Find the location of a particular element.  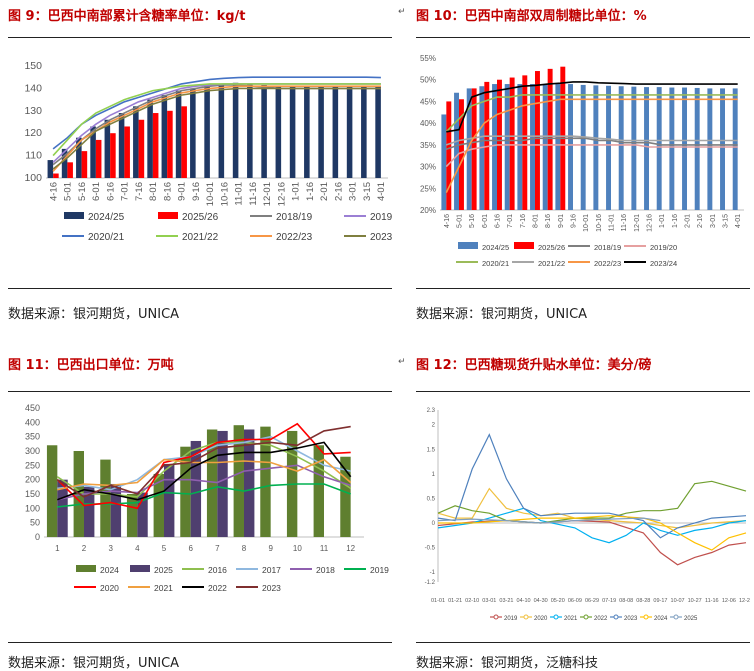

y-tick-label: 300 is located at coordinates (32, 451).